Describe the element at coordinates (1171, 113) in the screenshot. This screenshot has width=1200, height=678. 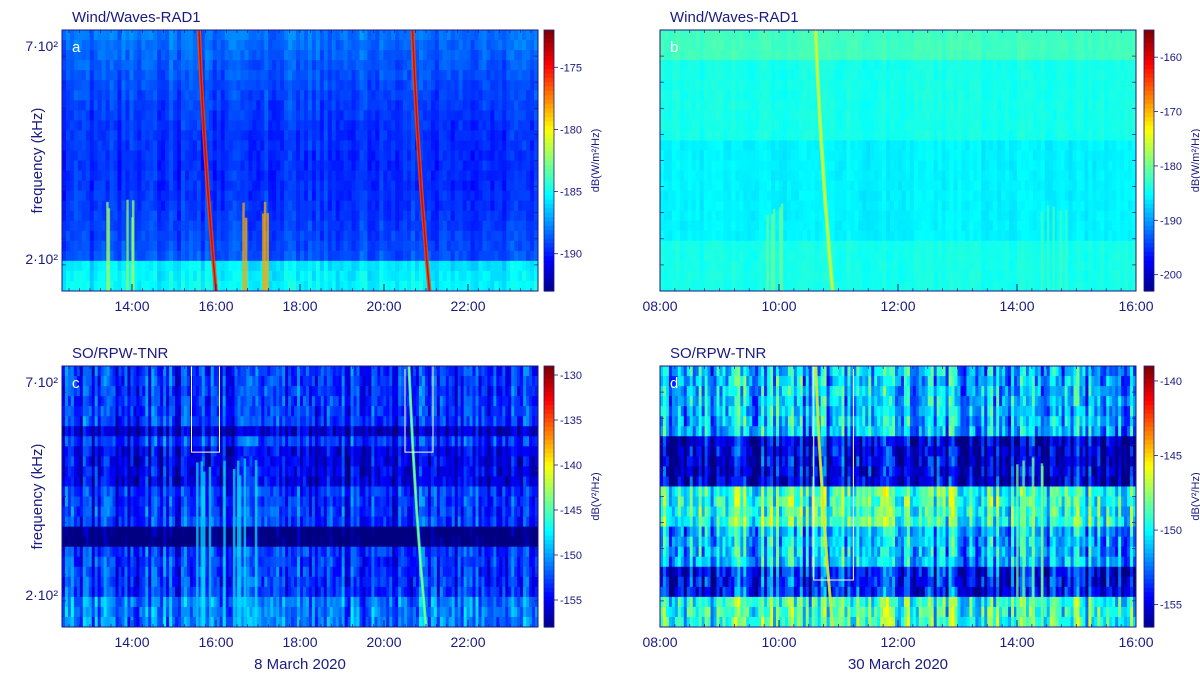
I see `colorbar-tick-label: -170` at that location.